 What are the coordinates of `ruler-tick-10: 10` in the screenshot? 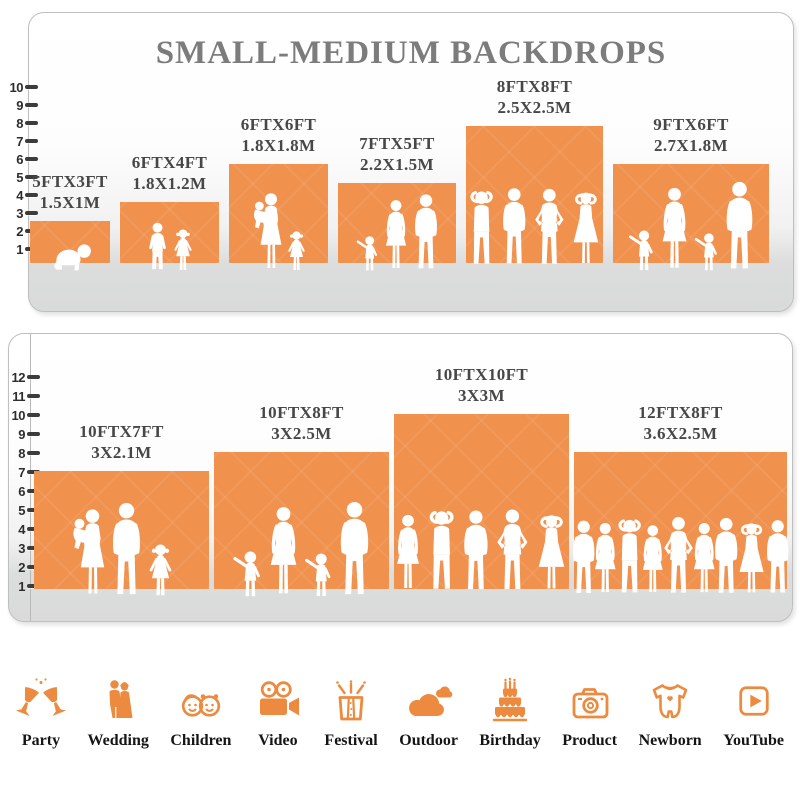 It's located at (20, 87).